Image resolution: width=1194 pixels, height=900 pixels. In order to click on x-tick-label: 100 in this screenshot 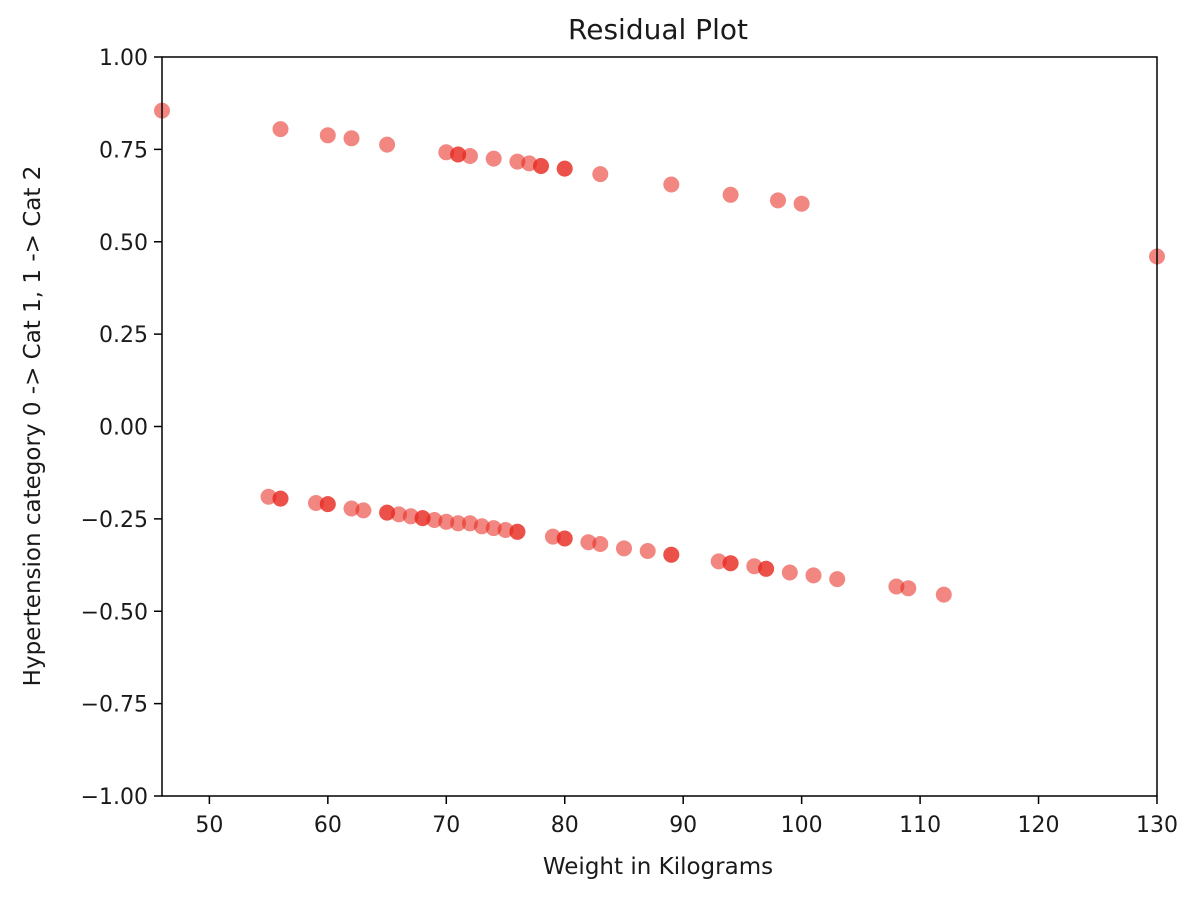, I will do `click(802, 825)`.